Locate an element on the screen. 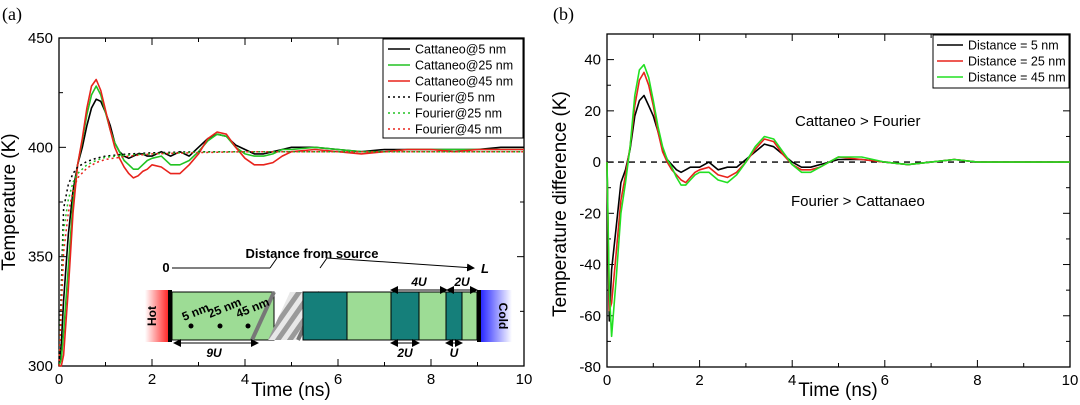 This screenshot has width=1080, height=405. chart-0-ytick-label: 300 is located at coordinates (40, 366).